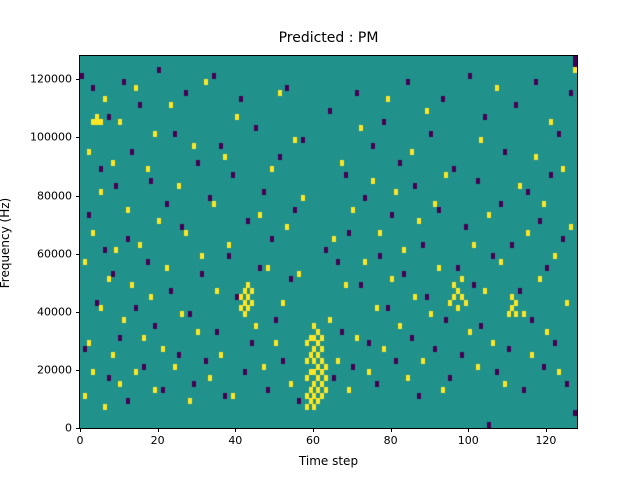 This screenshot has width=640, height=480. What do you see at coordinates (54, 254) in the screenshot?
I see `y-tick-label: 60000` at bounding box center [54, 254].